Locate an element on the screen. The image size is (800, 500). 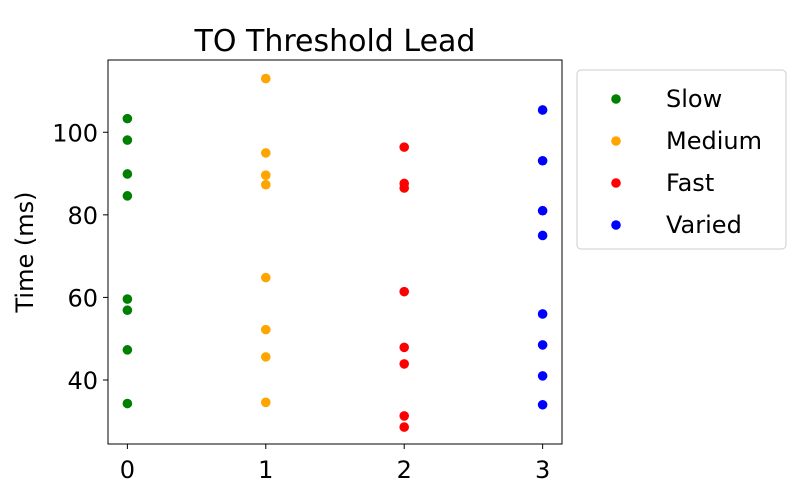
y-tick-label-60: 60 is located at coordinates (82, 298).